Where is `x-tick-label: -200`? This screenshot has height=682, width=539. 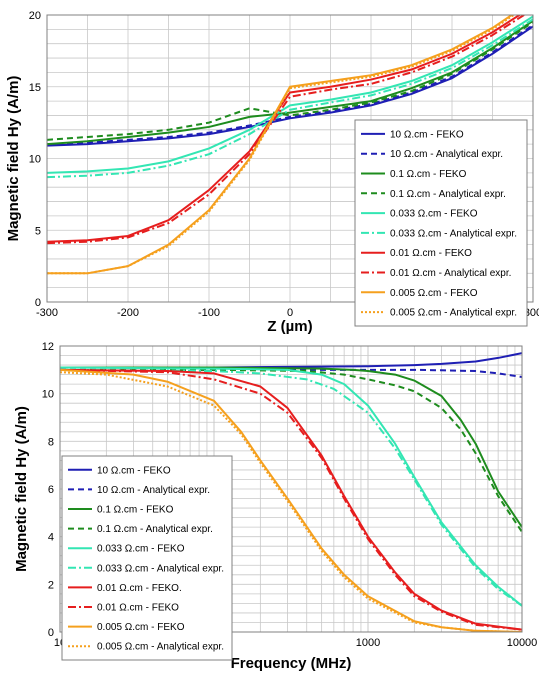 x-tick-label: -200 is located at coordinates (128, 313).